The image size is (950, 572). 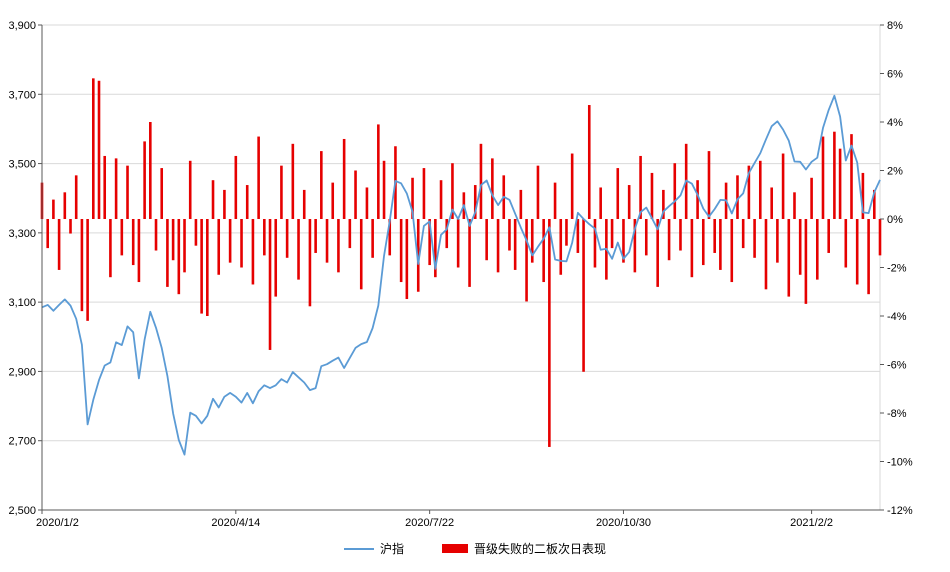 I want to click on y-axis-label-right: 2%, so click(x=895, y=172).